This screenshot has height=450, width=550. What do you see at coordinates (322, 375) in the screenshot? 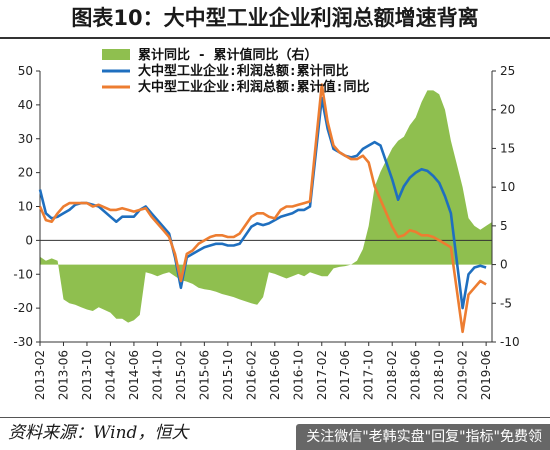
I see `x-tick-label: 2017-02` at bounding box center [322, 375].